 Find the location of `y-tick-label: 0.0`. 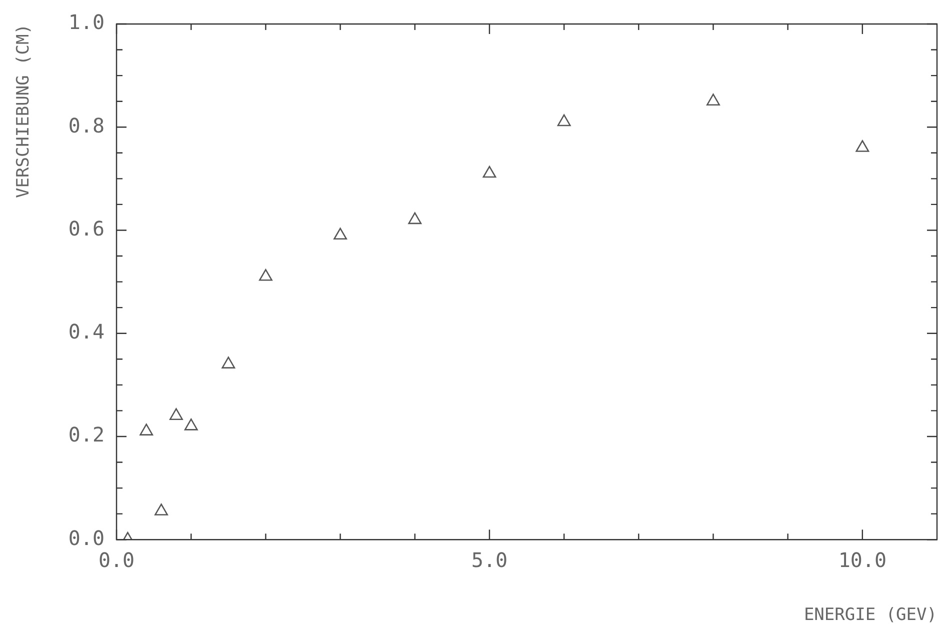

y-tick-label: 0.0 is located at coordinates (86, 538).